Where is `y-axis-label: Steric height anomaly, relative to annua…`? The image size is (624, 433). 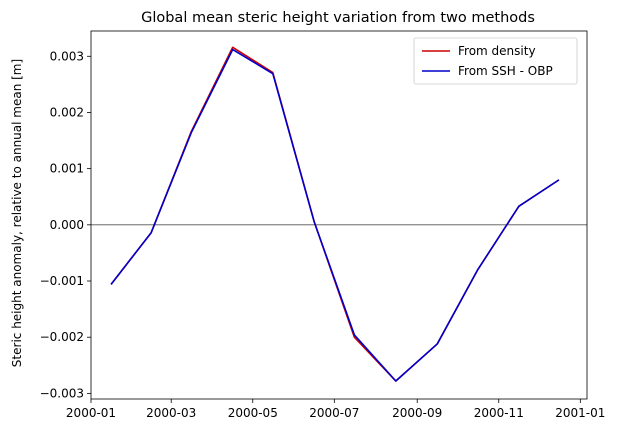
y-axis-label: Steric height anomaly, relative to annua… is located at coordinates (17, 213).